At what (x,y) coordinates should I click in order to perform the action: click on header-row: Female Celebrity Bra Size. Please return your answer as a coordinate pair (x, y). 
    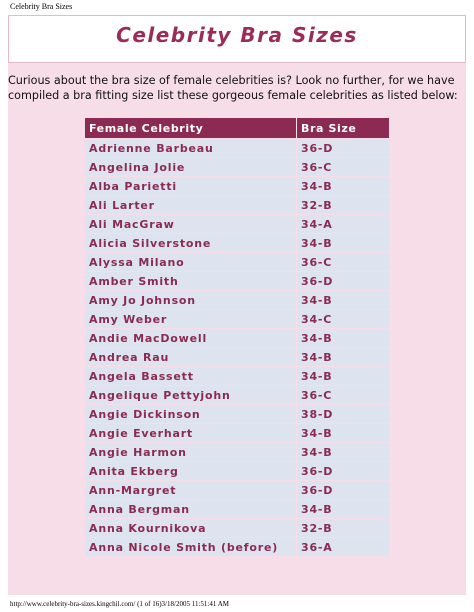
    Looking at the image, I should click on (237, 128).